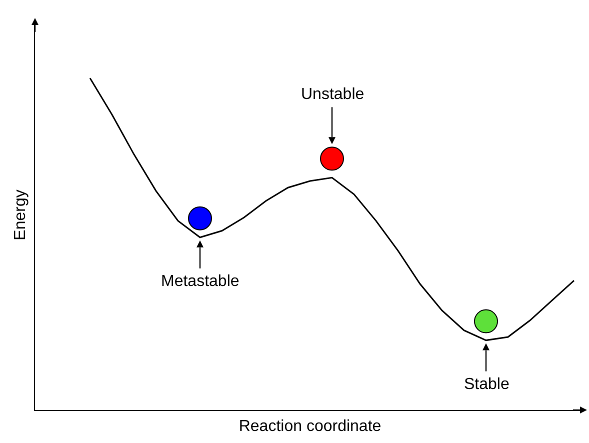  Describe the element at coordinates (487, 384) in the screenshot. I see `annotation: Stable` at that location.